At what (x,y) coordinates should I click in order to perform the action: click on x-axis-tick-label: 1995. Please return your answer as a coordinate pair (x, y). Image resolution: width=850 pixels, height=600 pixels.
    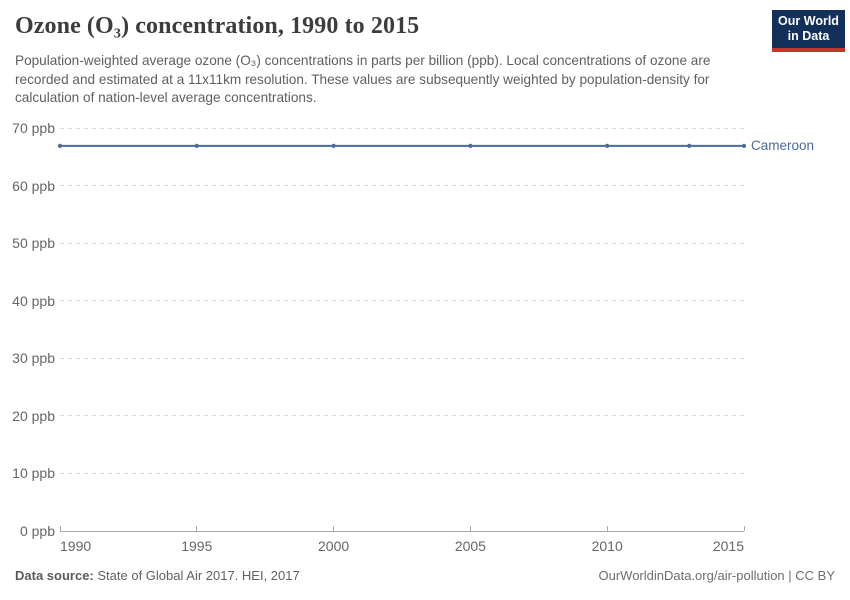
    Looking at the image, I should click on (197, 546).